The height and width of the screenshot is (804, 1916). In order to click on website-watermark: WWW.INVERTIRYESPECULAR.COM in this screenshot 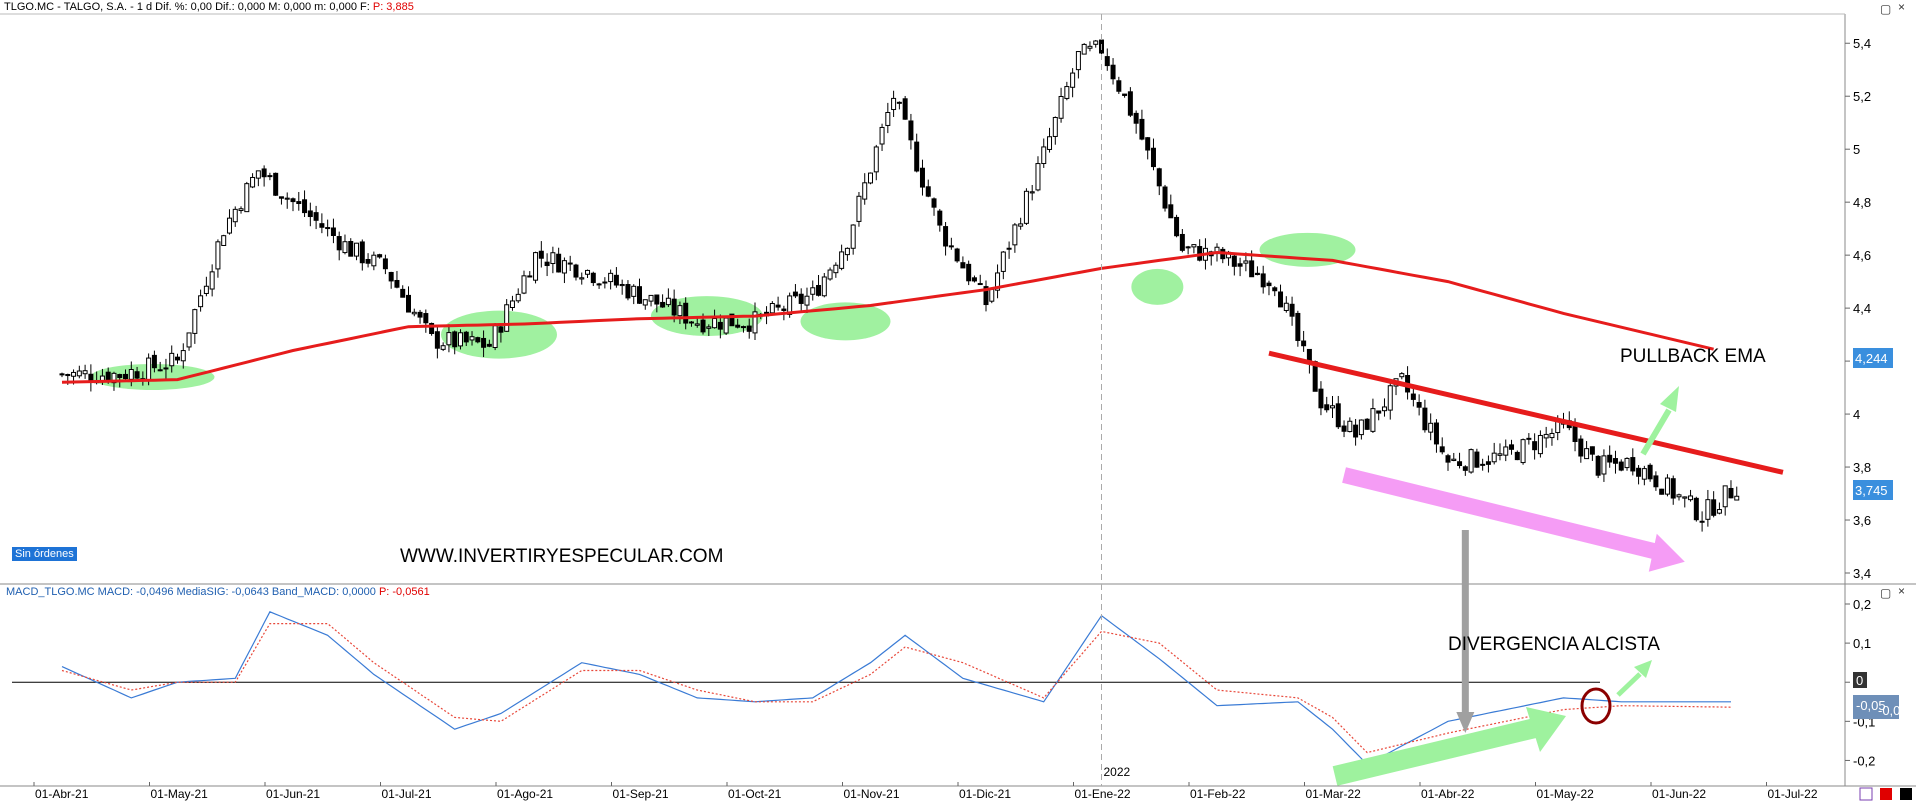, I will do `click(561, 556)`.